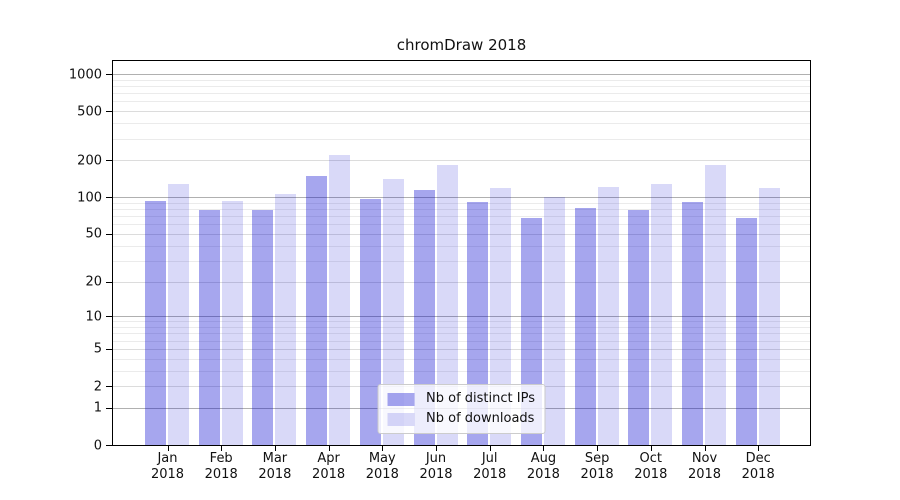 Image resolution: width=900 pixels, height=500 pixels. What do you see at coordinates (275, 448) in the screenshot?
I see `x-tick-mar` at bounding box center [275, 448].